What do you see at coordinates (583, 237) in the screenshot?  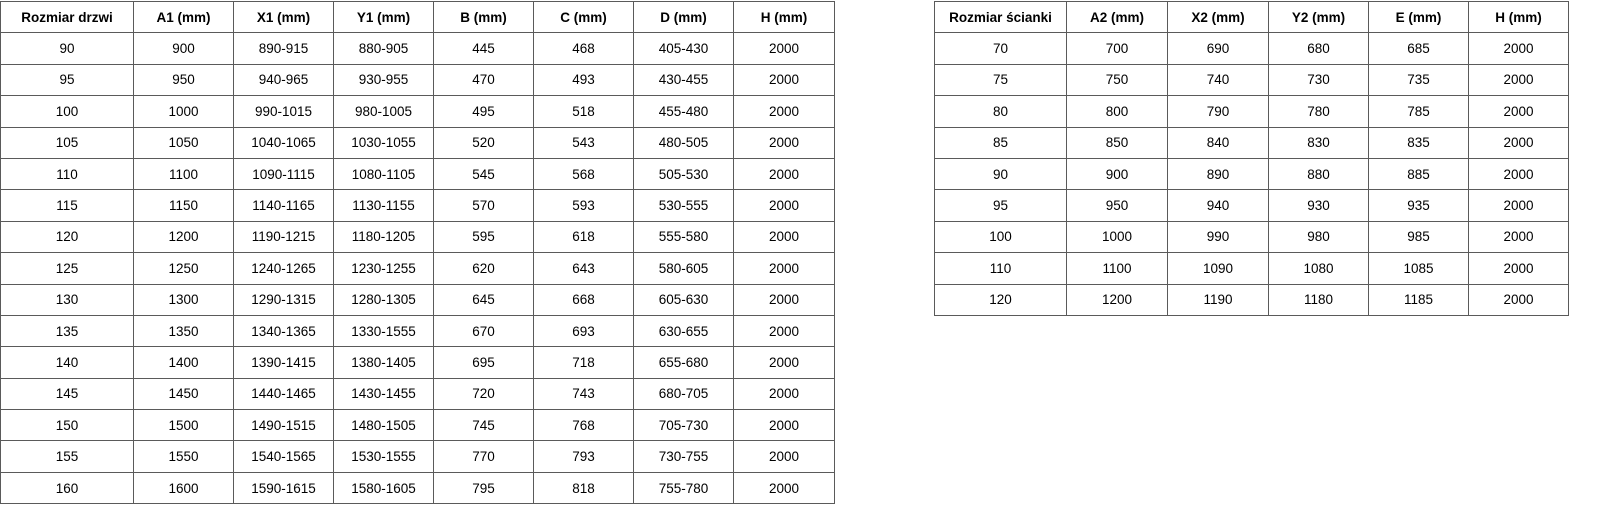 I see `table-cell: 618` at bounding box center [583, 237].